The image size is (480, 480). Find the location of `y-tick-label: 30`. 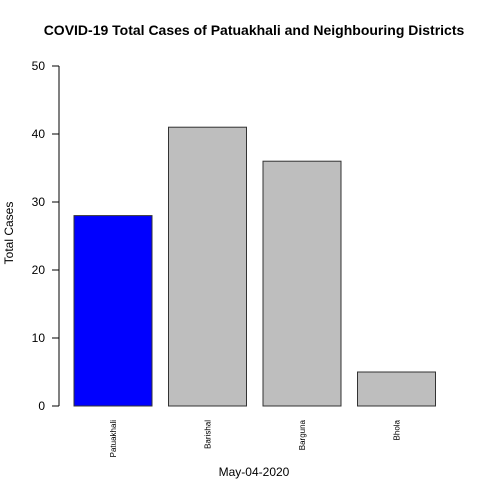

y-tick-label: 30 is located at coordinates (39, 202).